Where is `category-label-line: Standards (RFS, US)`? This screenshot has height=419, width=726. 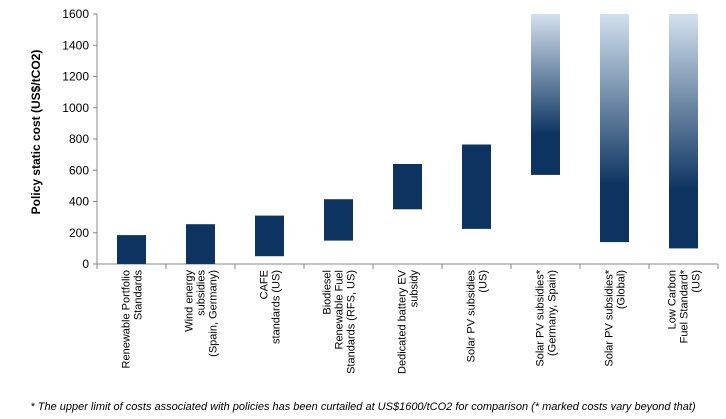 category-label-line: Standards (RFS, US) is located at coordinates (352, 322).